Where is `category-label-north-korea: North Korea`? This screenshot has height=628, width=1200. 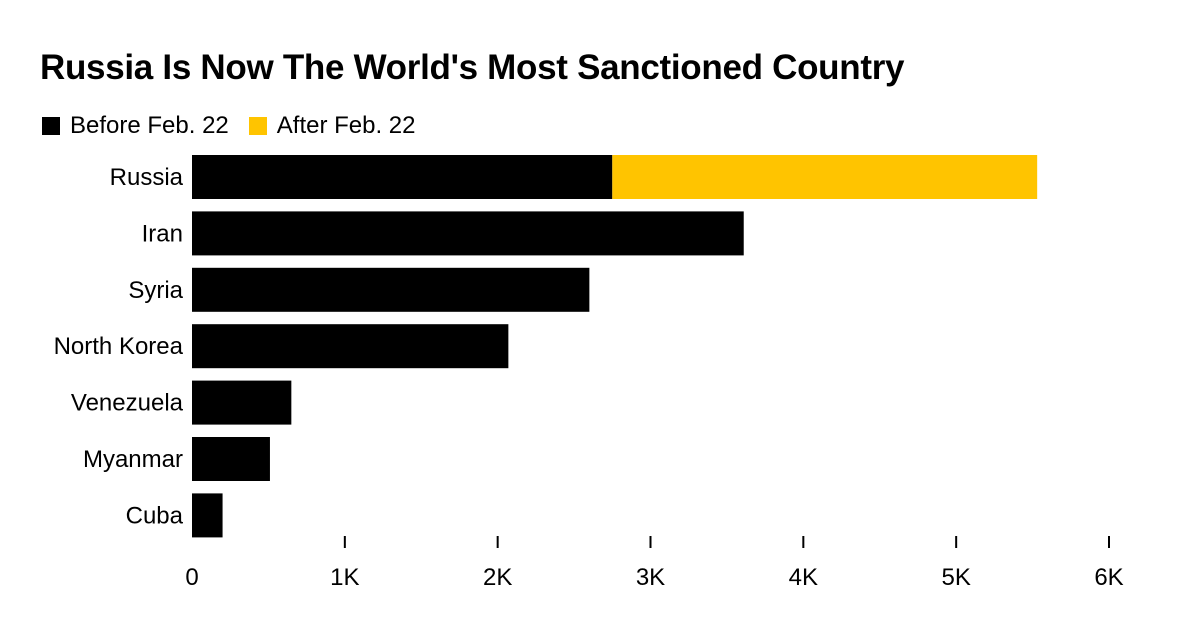 category-label-north-korea: North Korea is located at coordinates (119, 346).